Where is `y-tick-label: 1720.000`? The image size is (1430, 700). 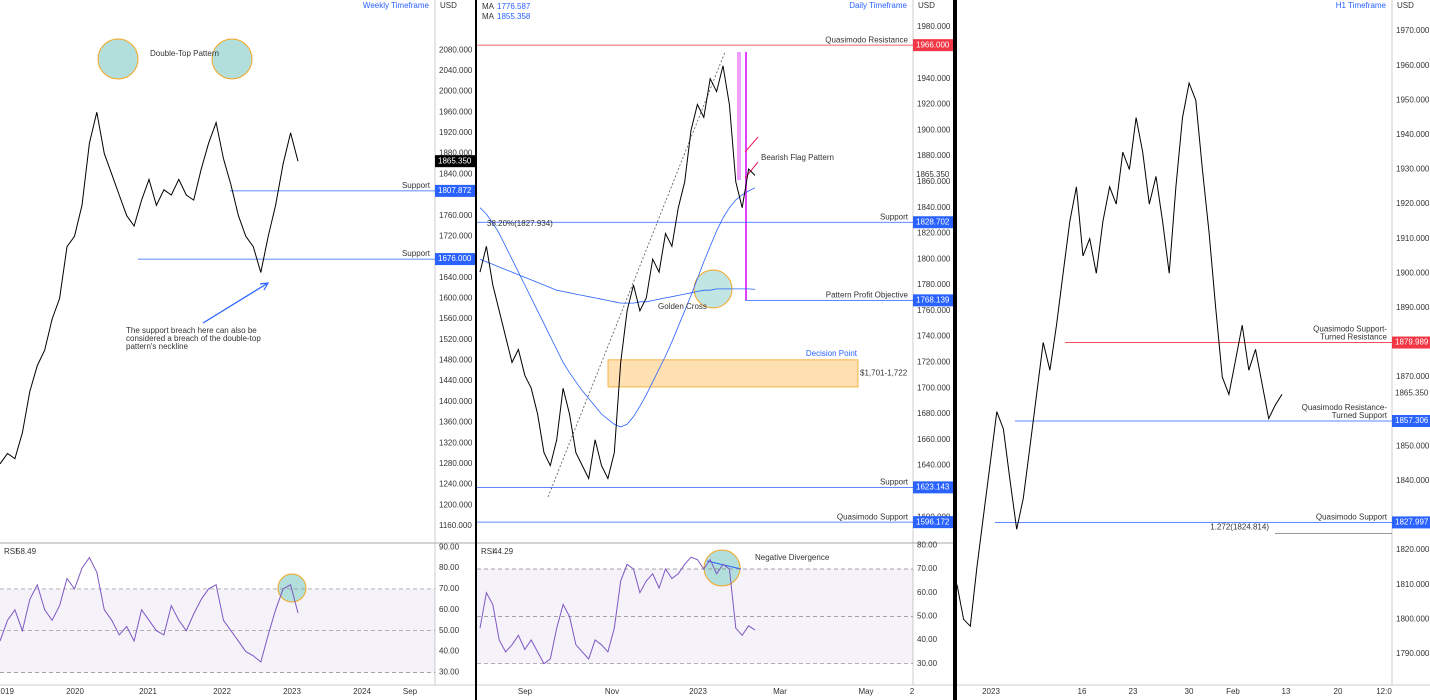
y-tick-label: 1720.000 is located at coordinates (934, 362).